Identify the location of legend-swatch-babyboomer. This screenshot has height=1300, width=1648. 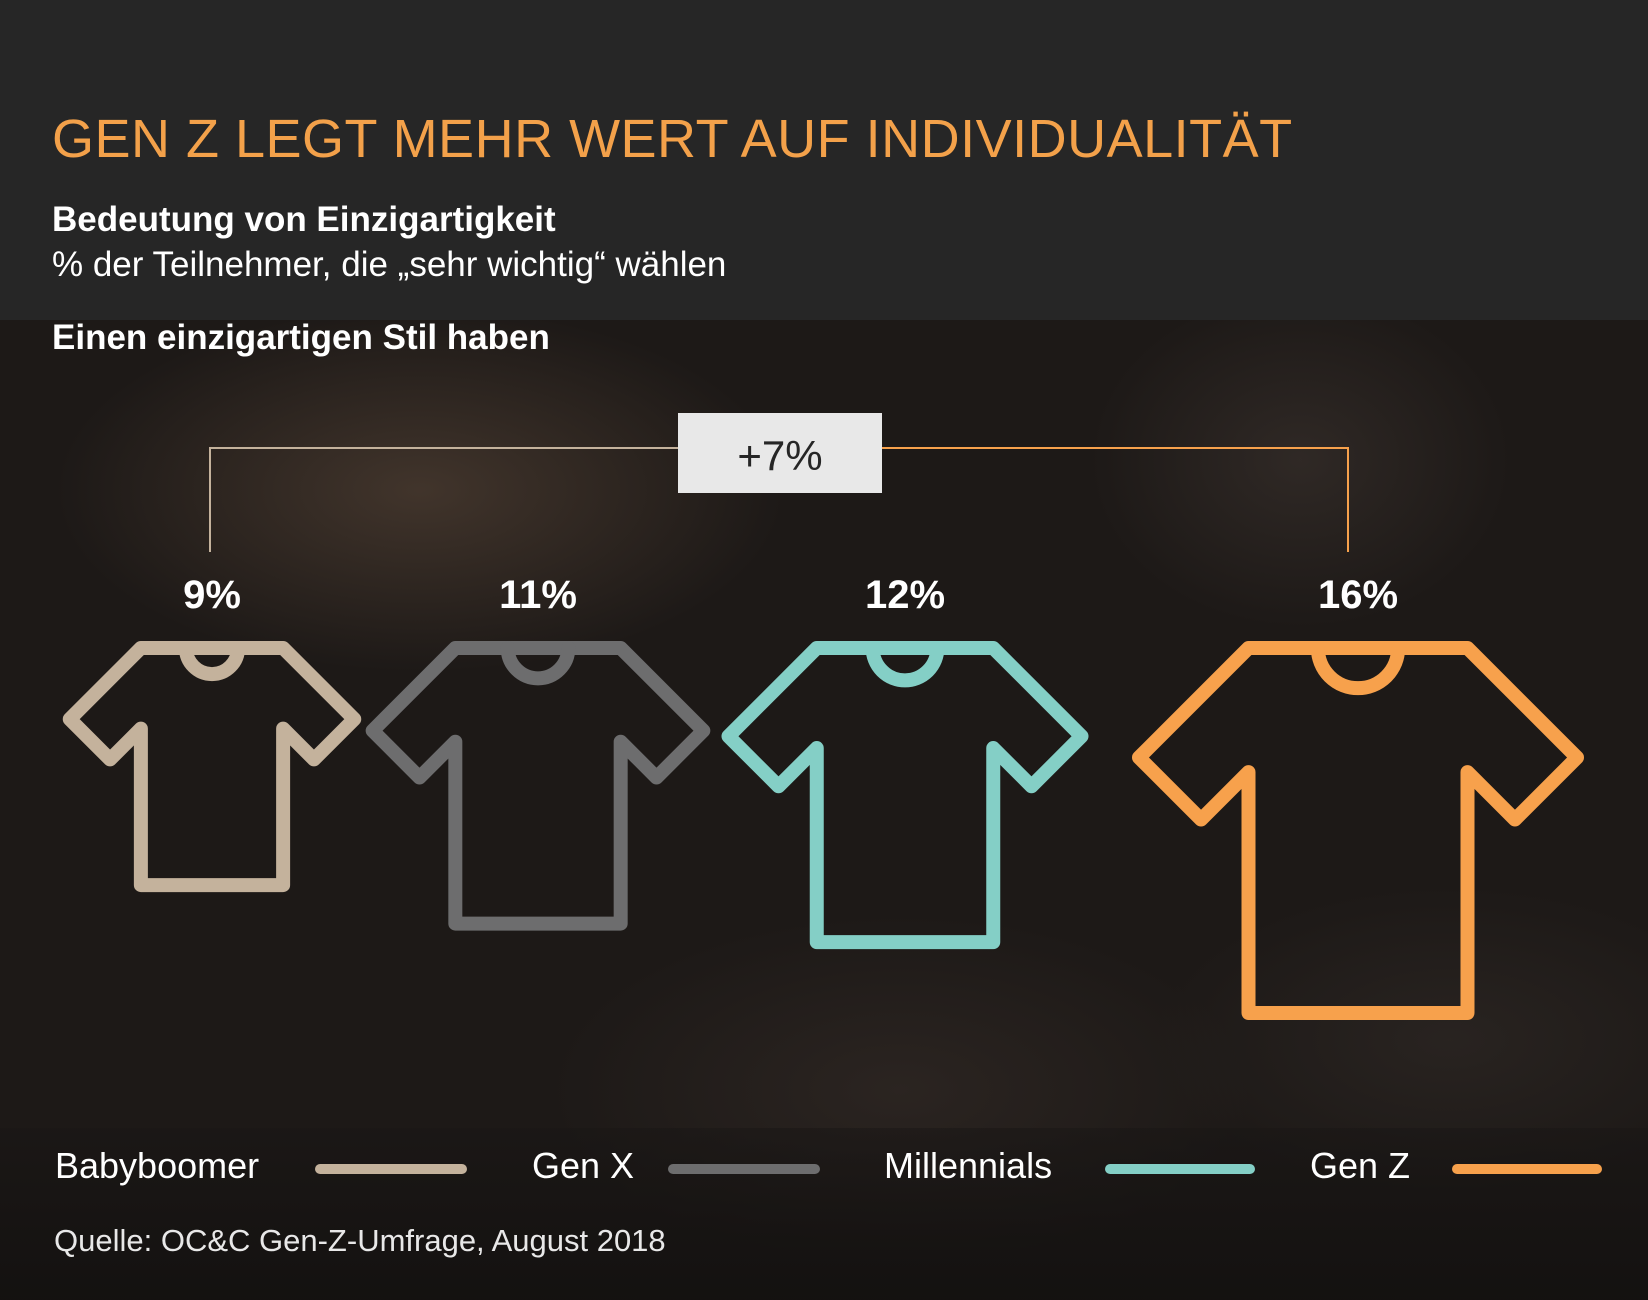
(391, 1169).